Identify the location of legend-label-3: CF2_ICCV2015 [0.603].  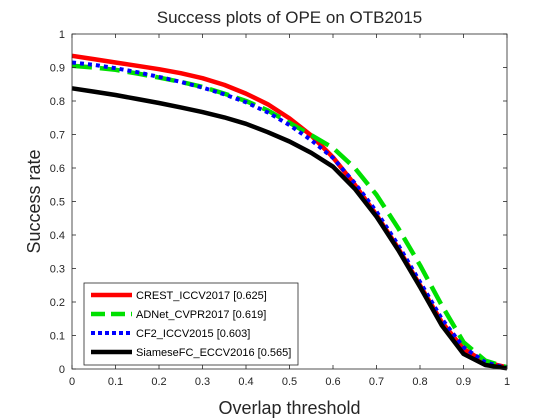
(193, 334).